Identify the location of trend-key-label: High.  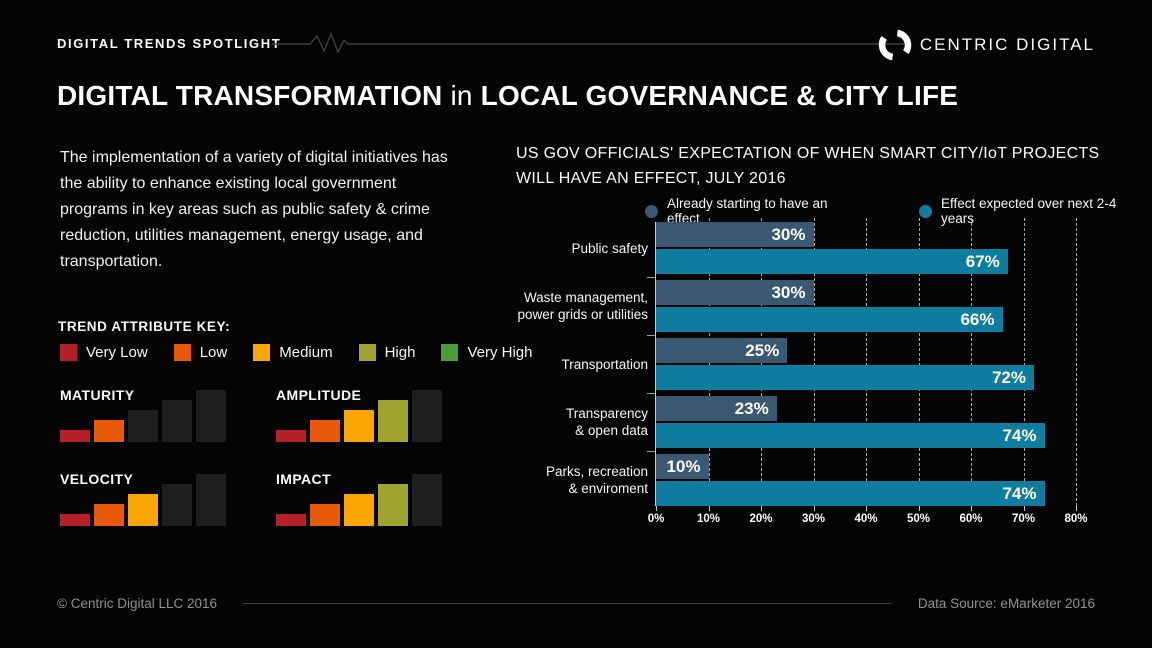
(400, 352).